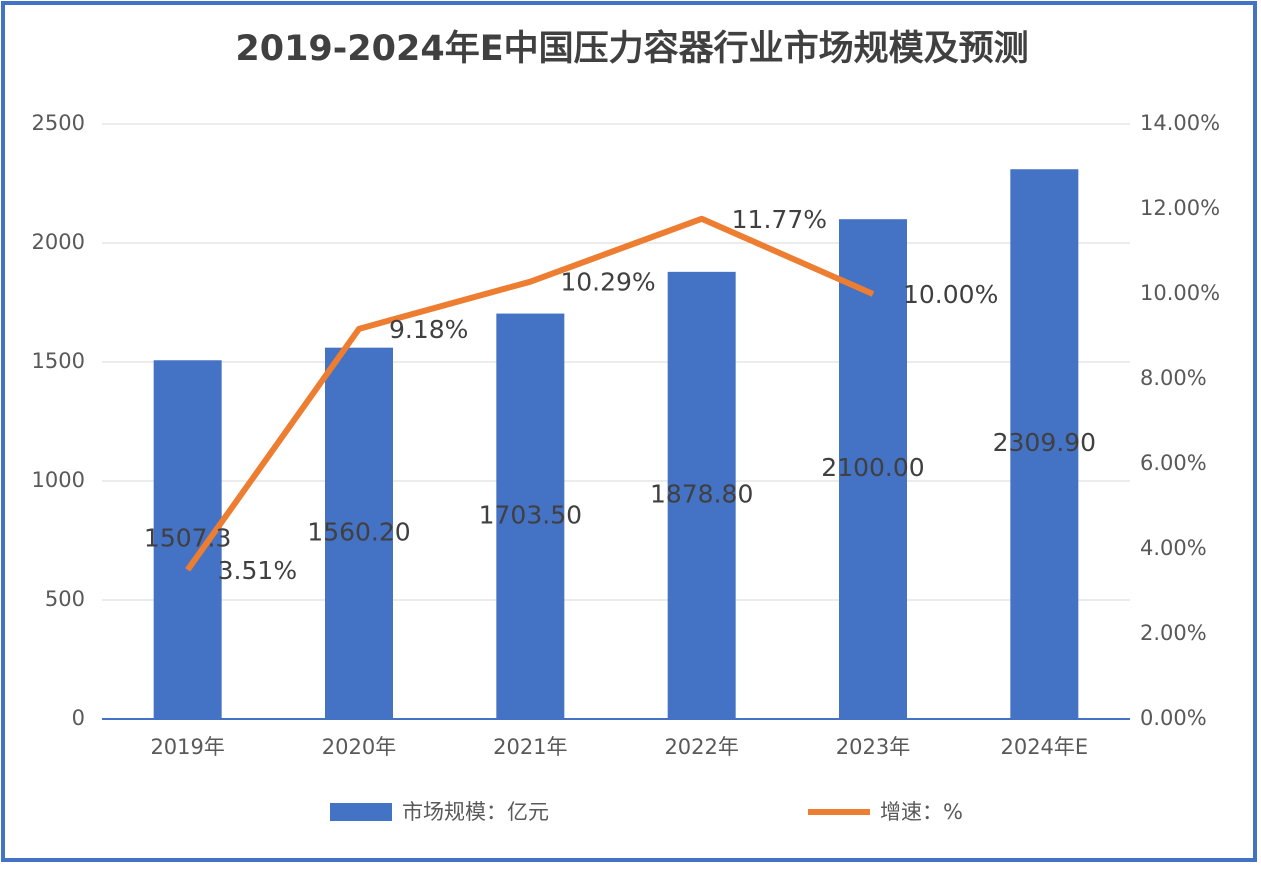  What do you see at coordinates (58, 480) in the screenshot?
I see `y-tick-label: 1000` at bounding box center [58, 480].